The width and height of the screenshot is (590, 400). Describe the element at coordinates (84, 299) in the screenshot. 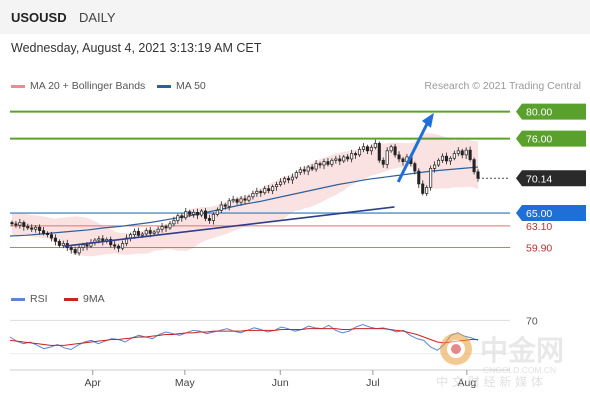

I see `legend-9ma: 9MA` at that location.